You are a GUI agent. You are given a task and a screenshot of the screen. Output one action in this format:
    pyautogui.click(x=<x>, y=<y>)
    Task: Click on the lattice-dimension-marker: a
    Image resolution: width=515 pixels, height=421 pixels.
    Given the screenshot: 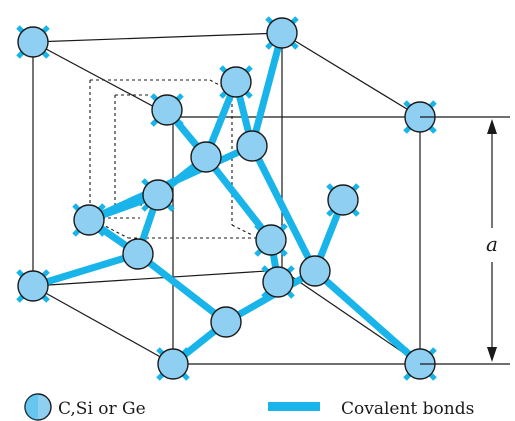 What is the action you would take?
    pyautogui.click(x=465, y=240)
    